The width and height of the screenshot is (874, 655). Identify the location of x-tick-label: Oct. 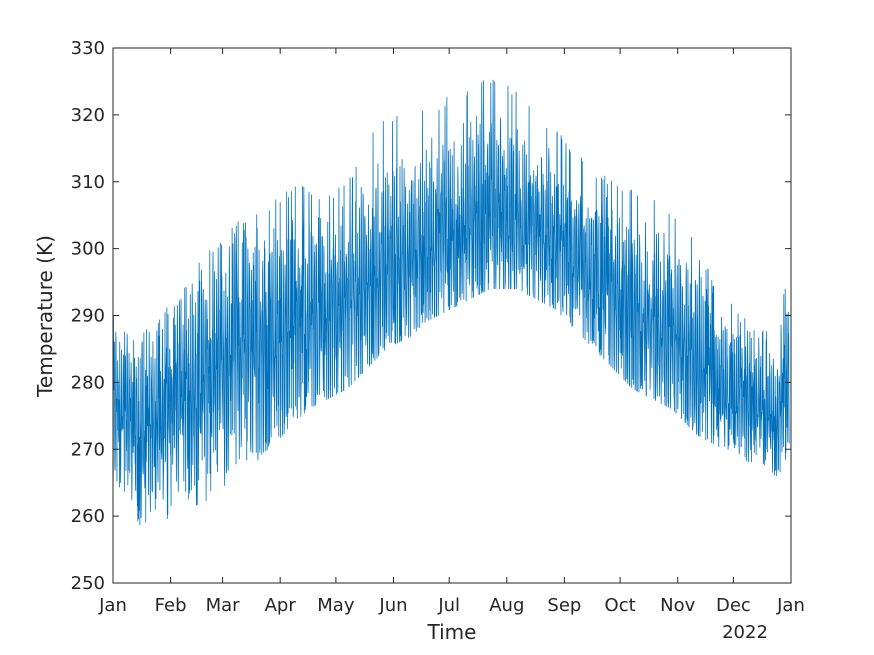
(620, 605).